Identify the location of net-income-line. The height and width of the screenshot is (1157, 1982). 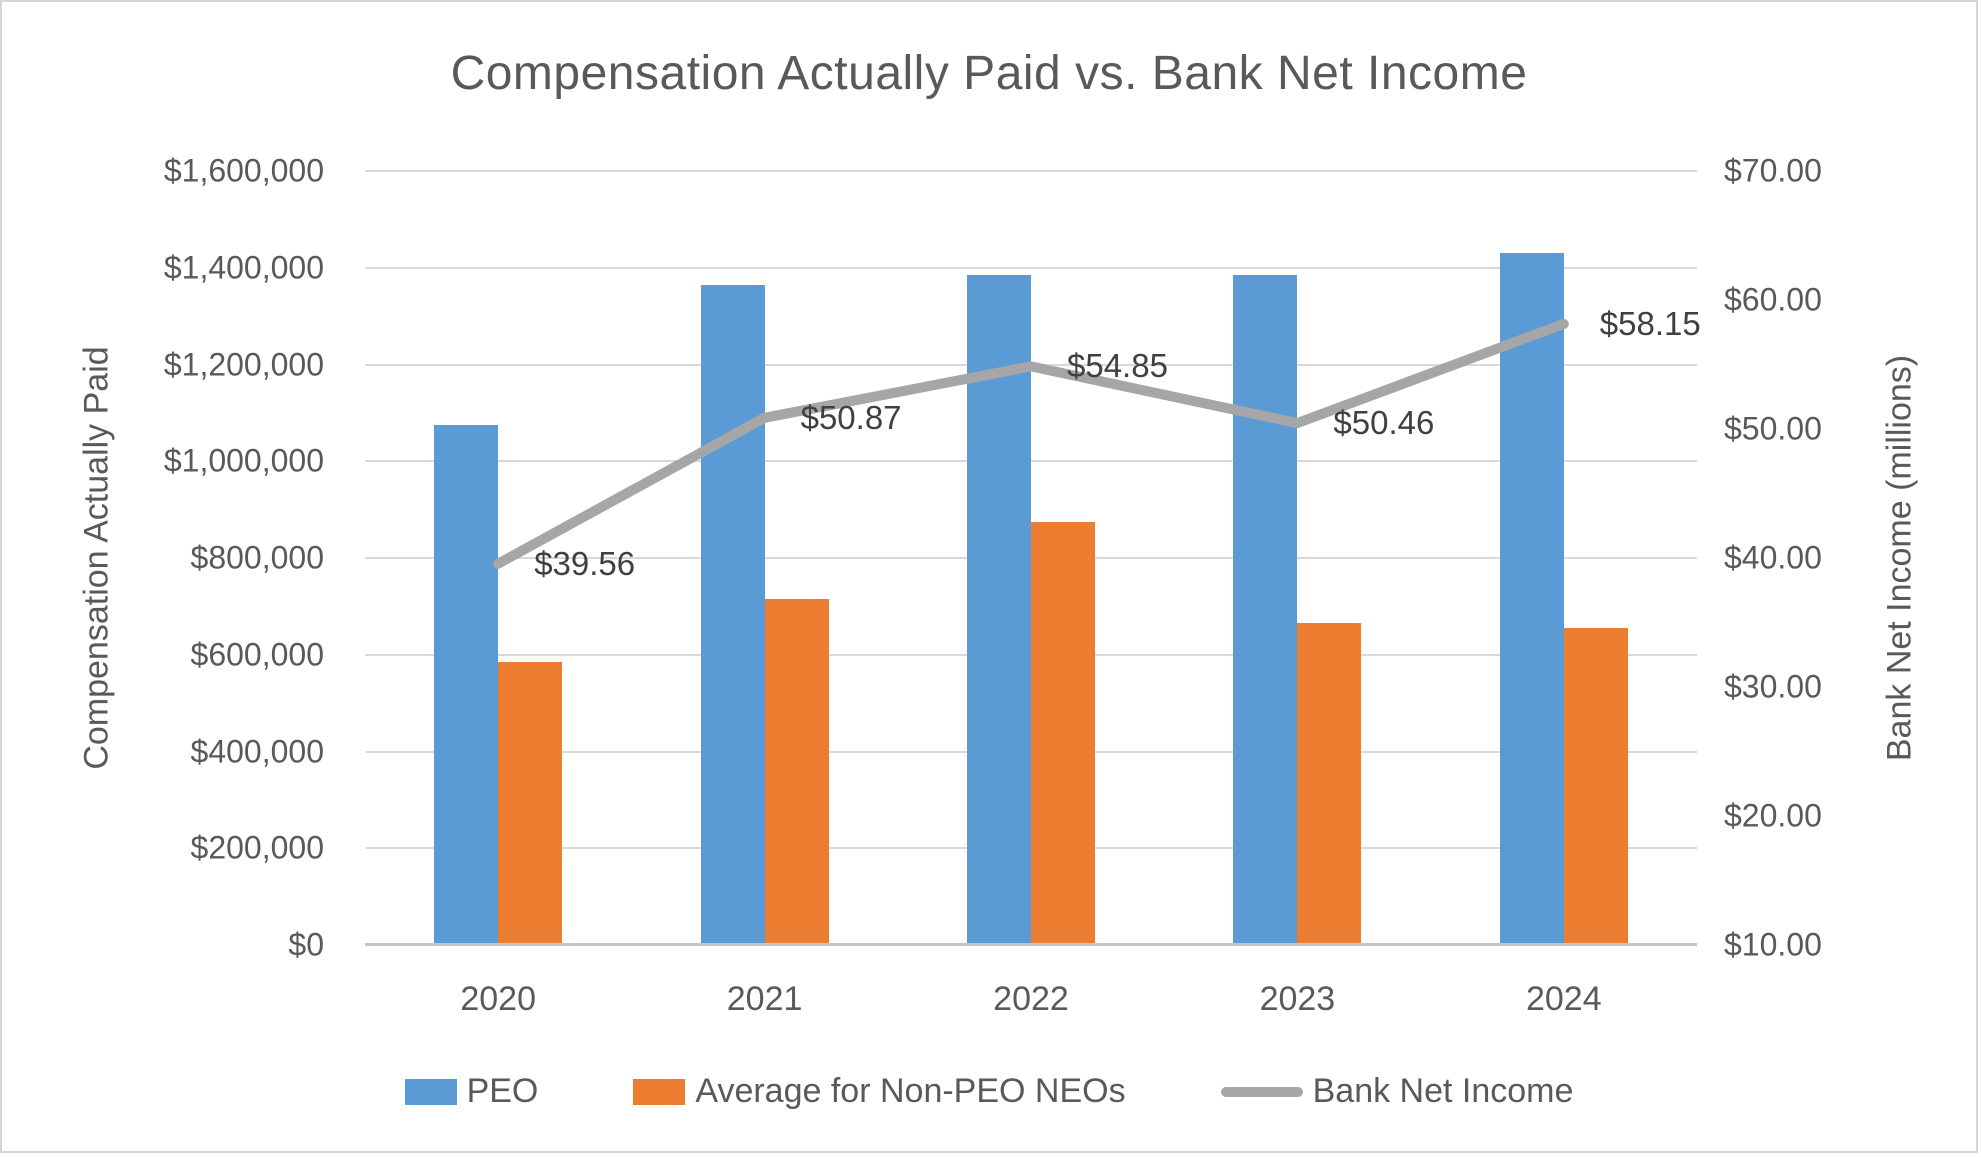
(1031, 443).